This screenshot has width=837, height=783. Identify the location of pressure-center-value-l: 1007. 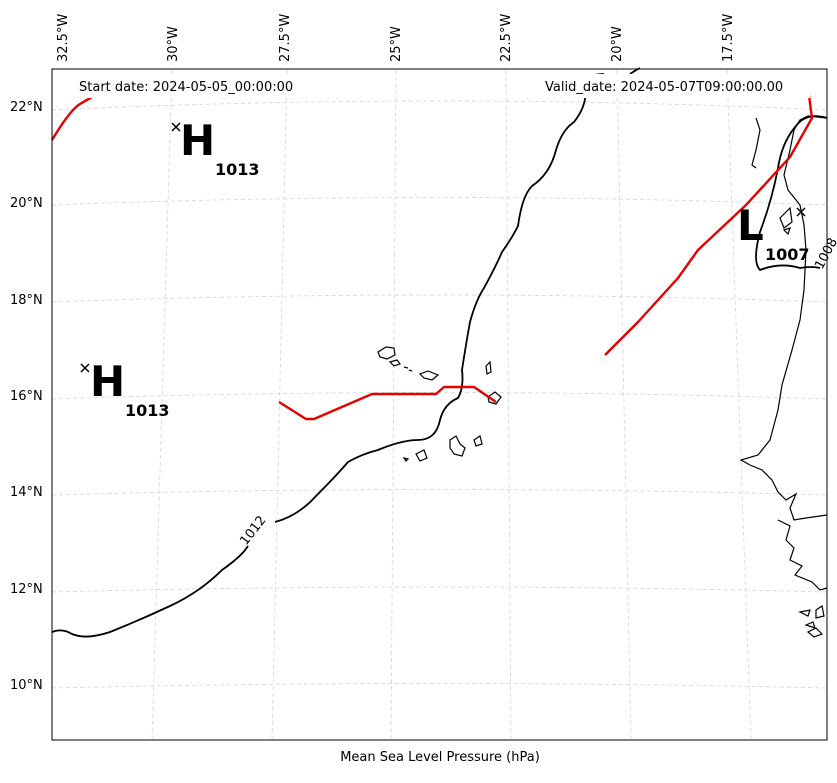
(787, 254).